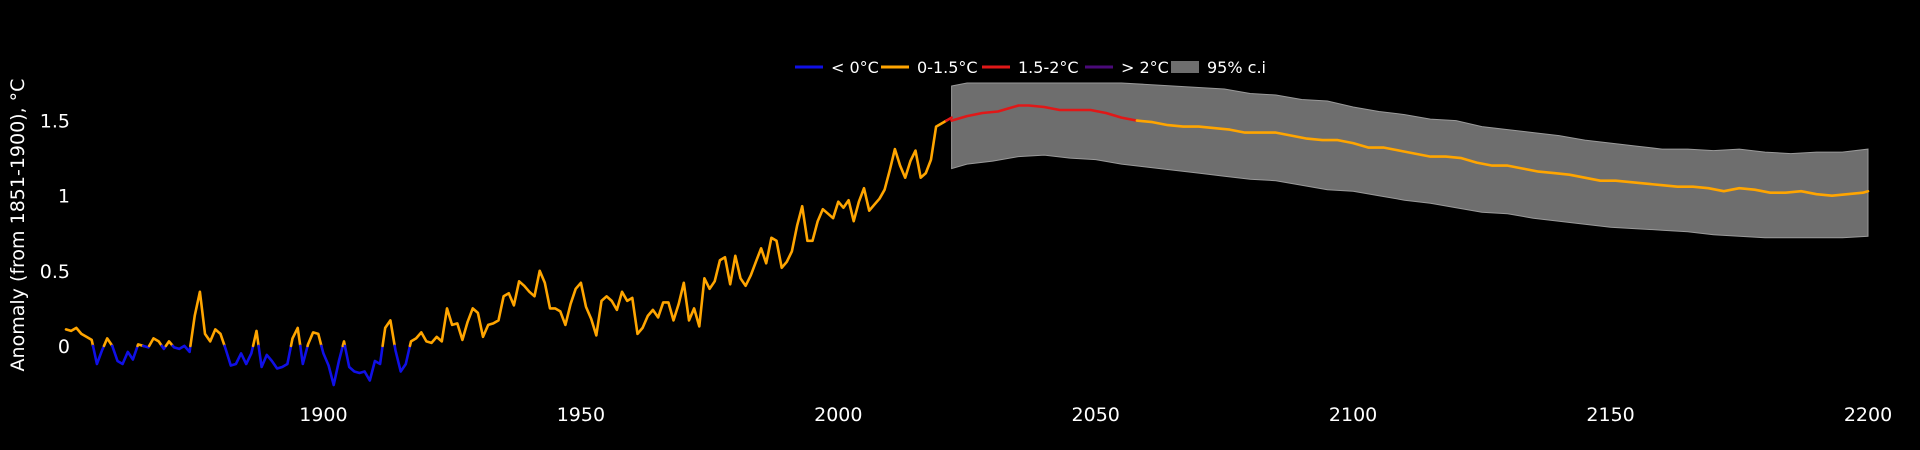 The image size is (1920, 450). I want to click on legend-item-one-5-to-2: 1.5-2°C, so click(1030, 67).